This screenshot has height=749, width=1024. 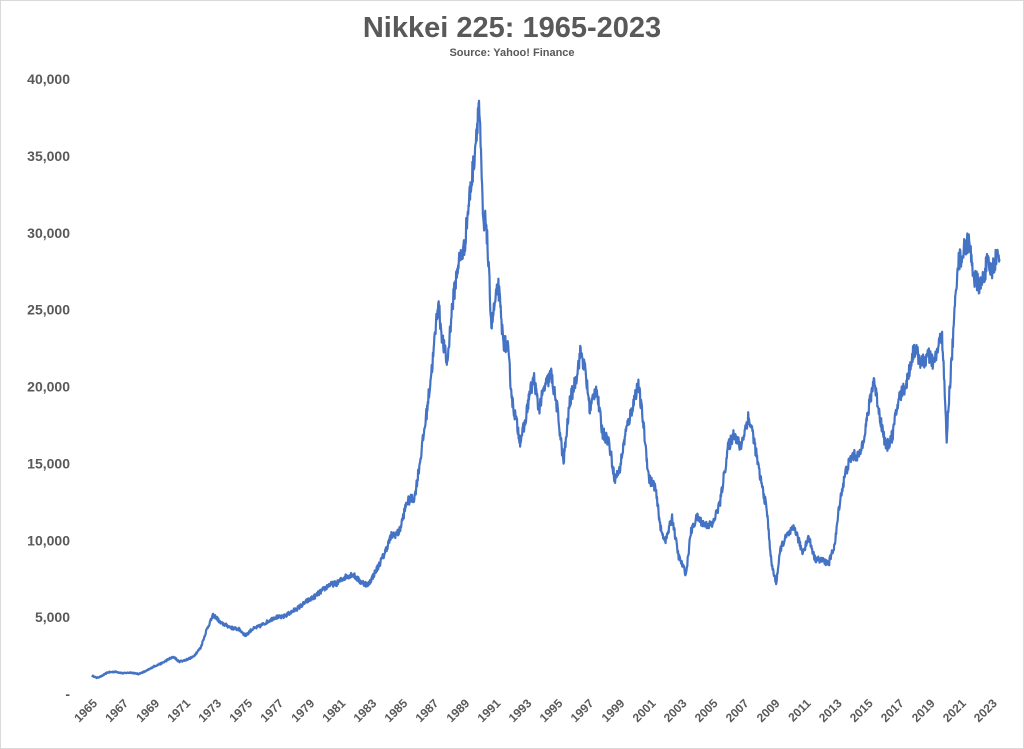 I want to click on chart-subtitle: Source: Yahoo! Finance, so click(x=512, y=53).